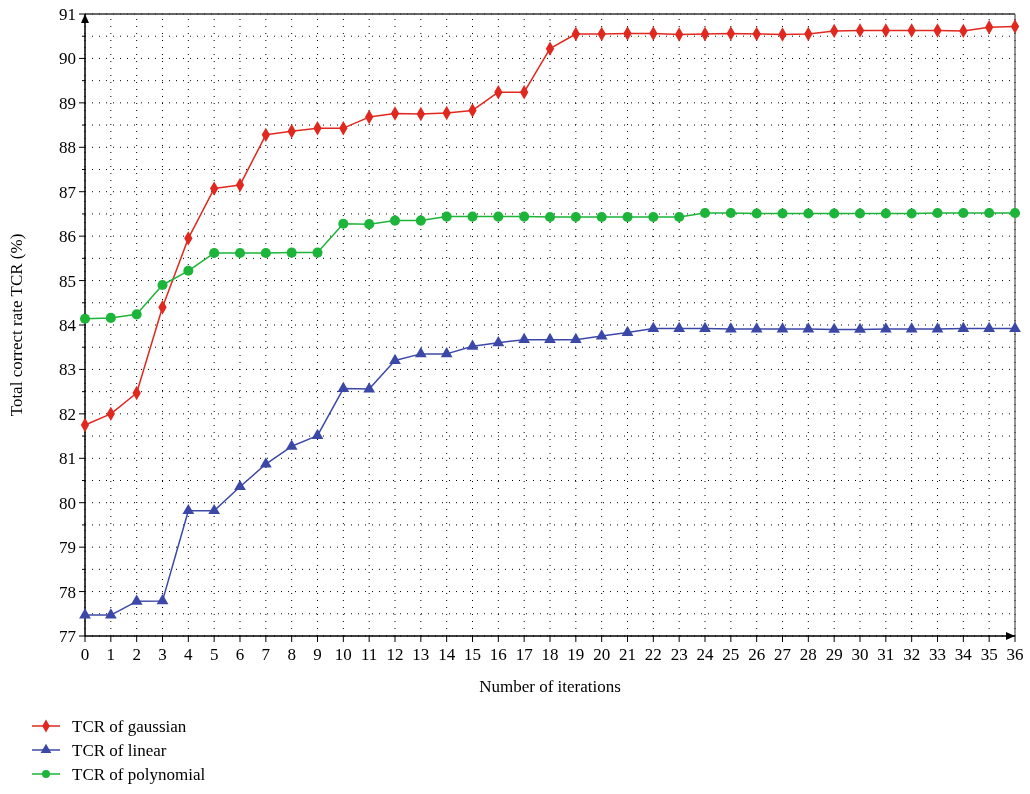  I want to click on y-tick-label: 78, so click(67, 592).